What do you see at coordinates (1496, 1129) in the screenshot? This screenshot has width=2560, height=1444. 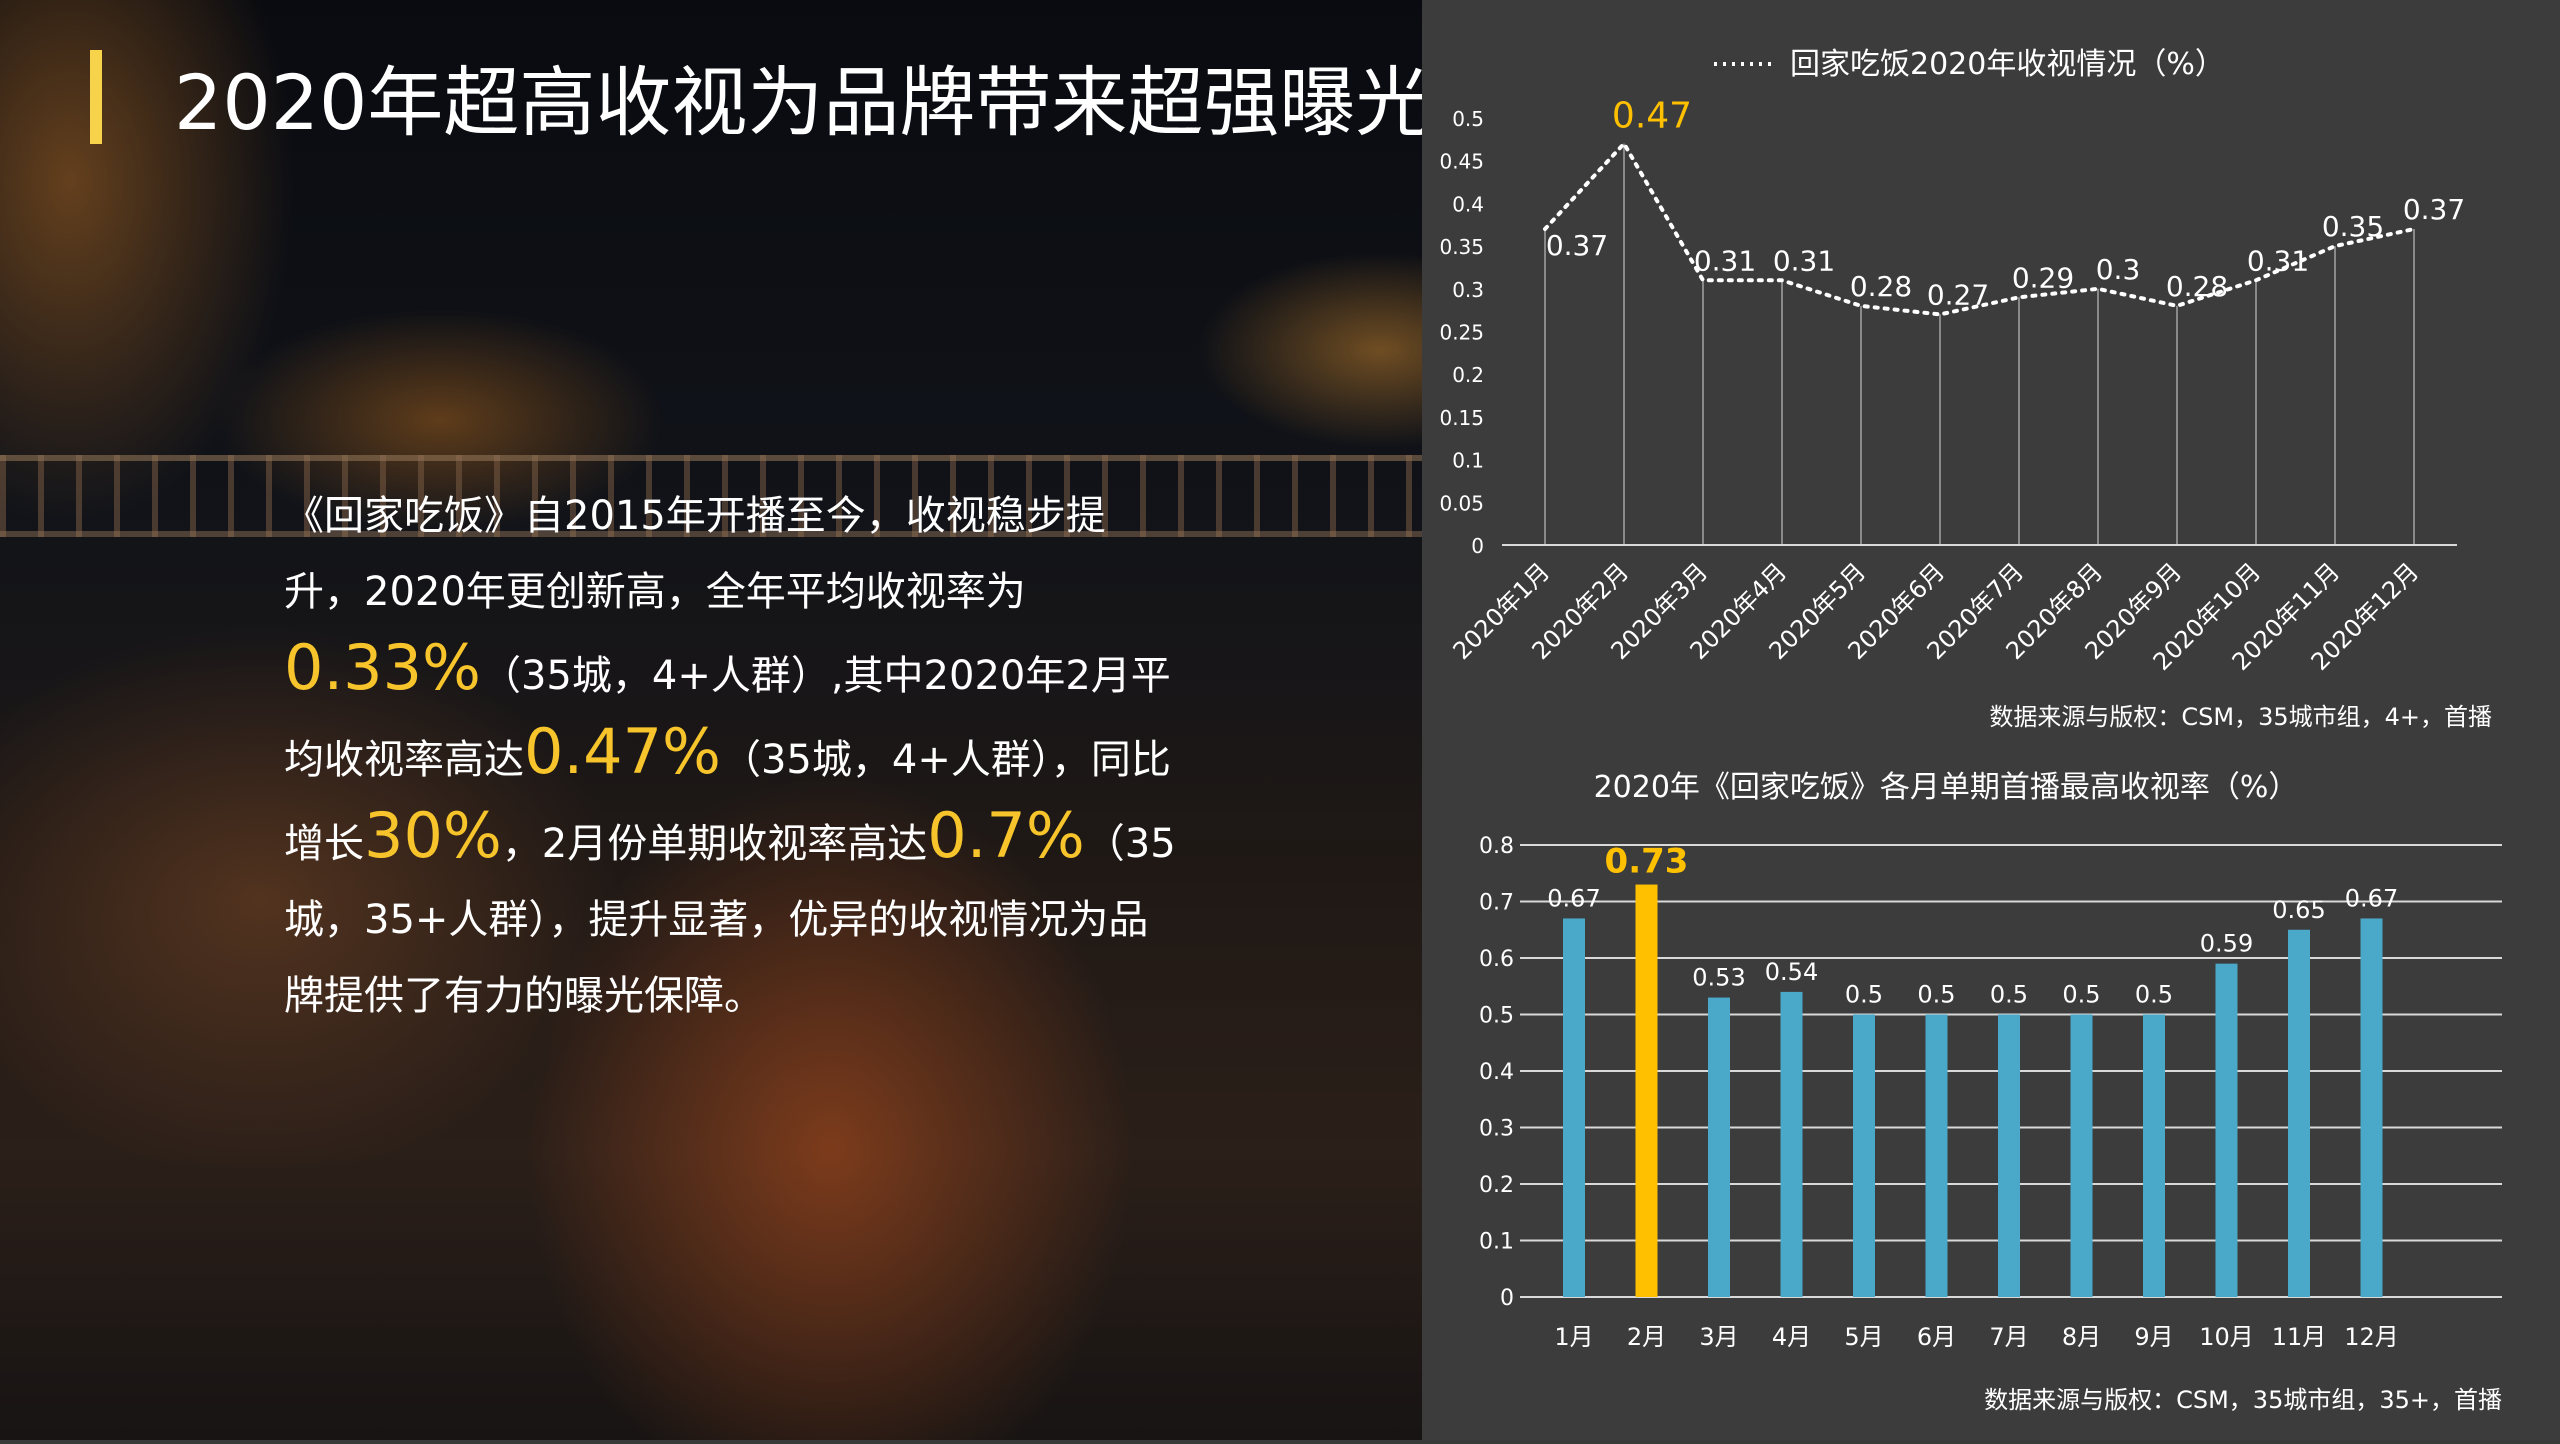 I see `bar-y-tick-label: 0.3` at bounding box center [1496, 1129].